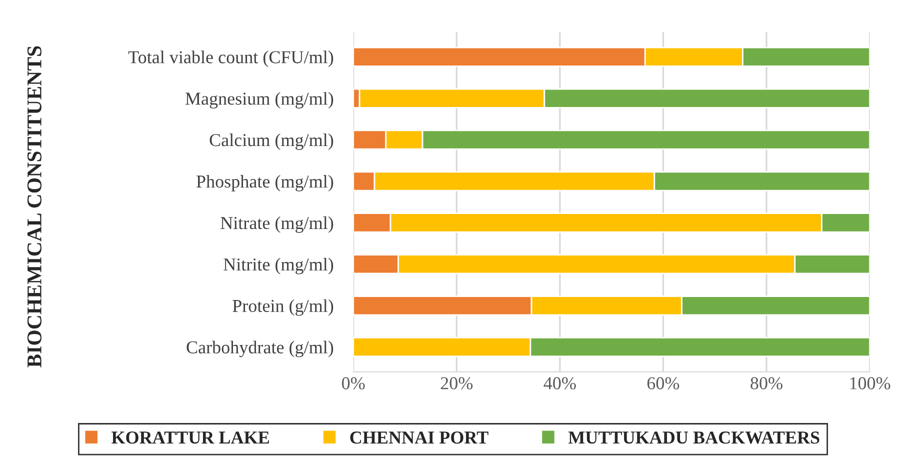  Describe the element at coordinates (694, 438) in the screenshot. I see `legend-label: MUTTUKADU BACKWATERS` at that location.